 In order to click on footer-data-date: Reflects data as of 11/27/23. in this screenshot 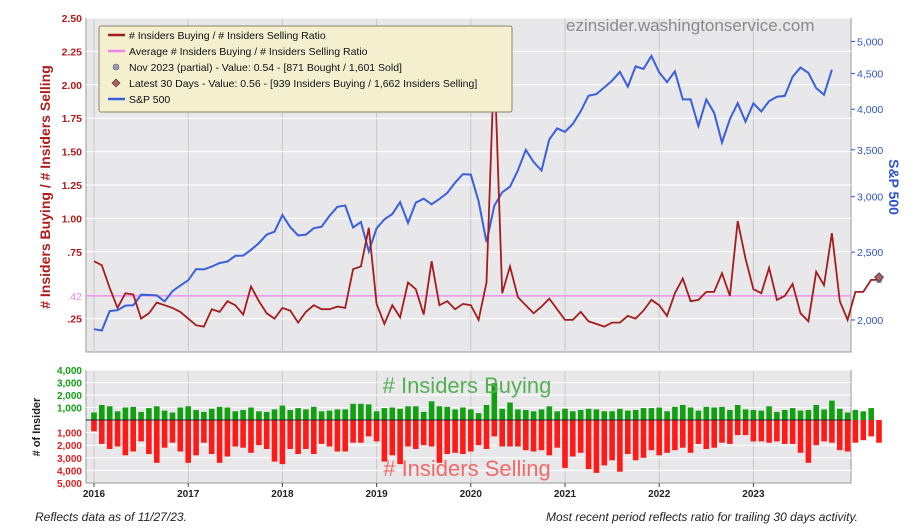, I will do `click(111, 517)`.